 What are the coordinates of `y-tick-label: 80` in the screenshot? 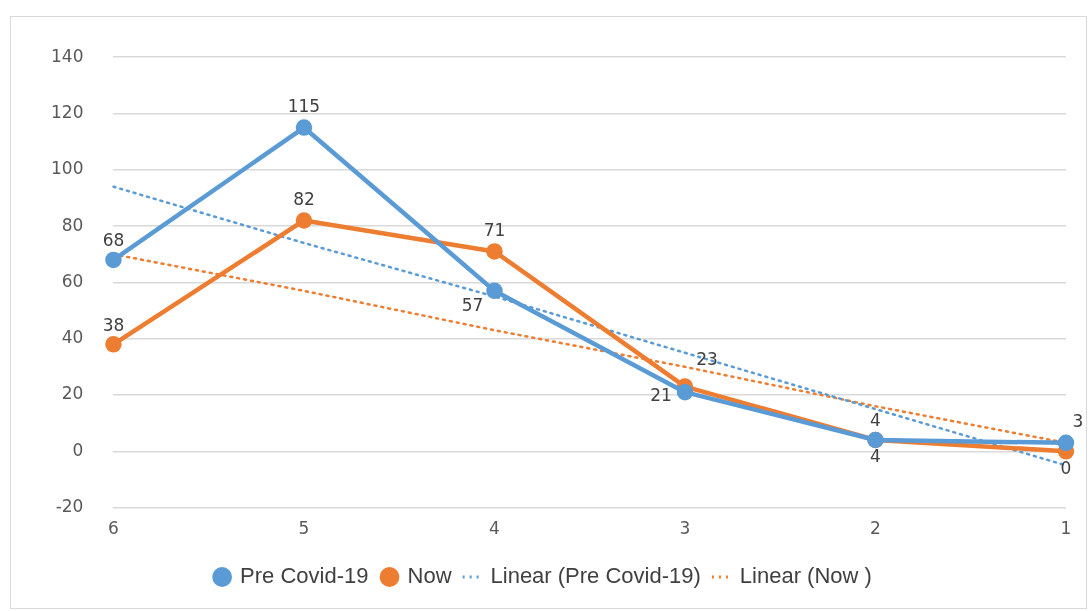 It's located at (72, 224).